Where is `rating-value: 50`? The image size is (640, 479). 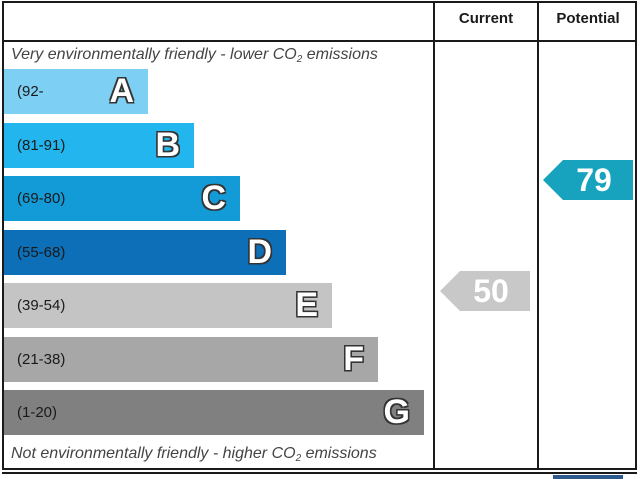 rating-value: 50 is located at coordinates (491, 290).